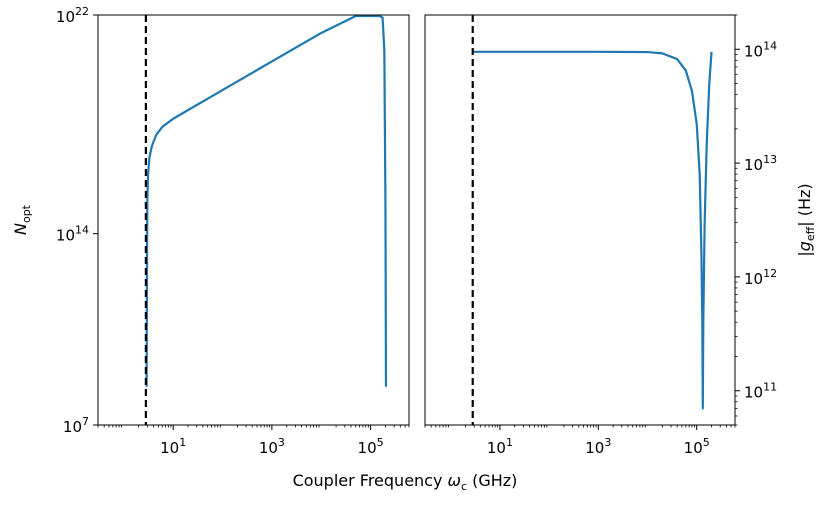  Describe the element at coordinates (76, 425) in the screenshot. I see `left-y-tick-label-0: 107` at that location.